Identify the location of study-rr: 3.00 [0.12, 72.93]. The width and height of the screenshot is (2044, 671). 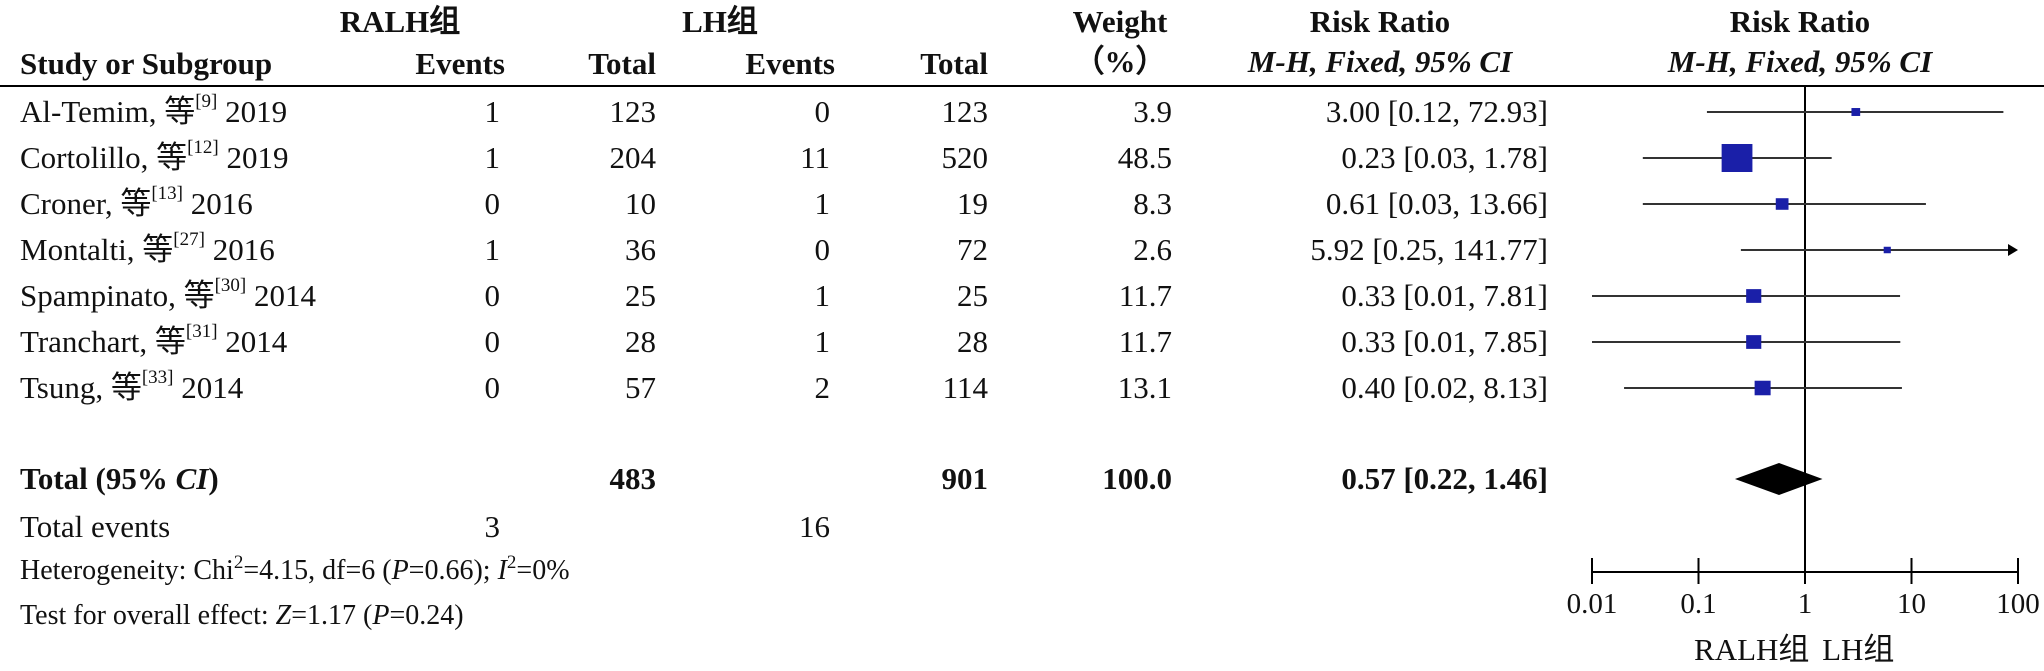
(1436, 111).